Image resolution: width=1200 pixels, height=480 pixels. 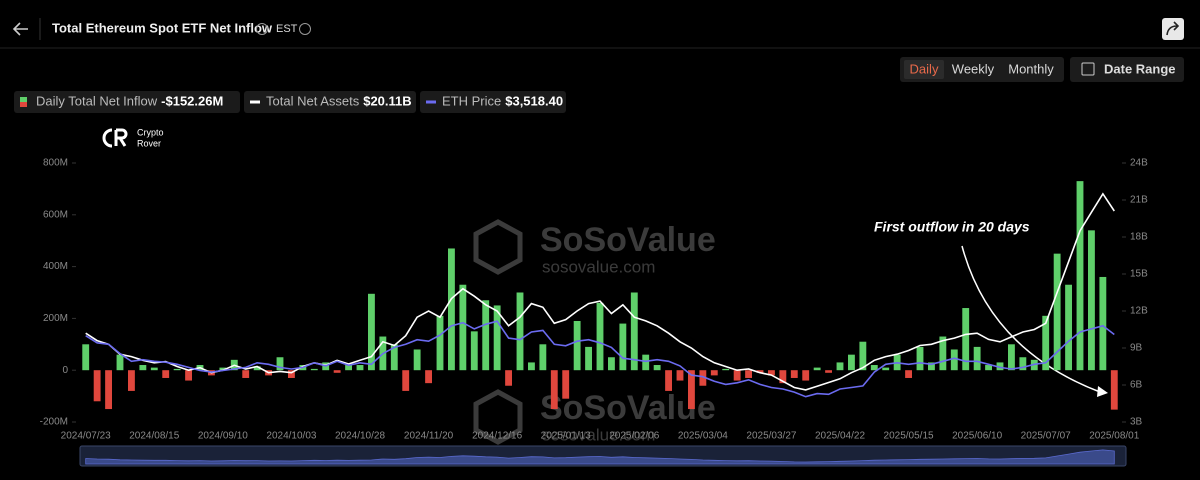 I want to click on y2-tick-label: 12B, so click(x=1139, y=311).